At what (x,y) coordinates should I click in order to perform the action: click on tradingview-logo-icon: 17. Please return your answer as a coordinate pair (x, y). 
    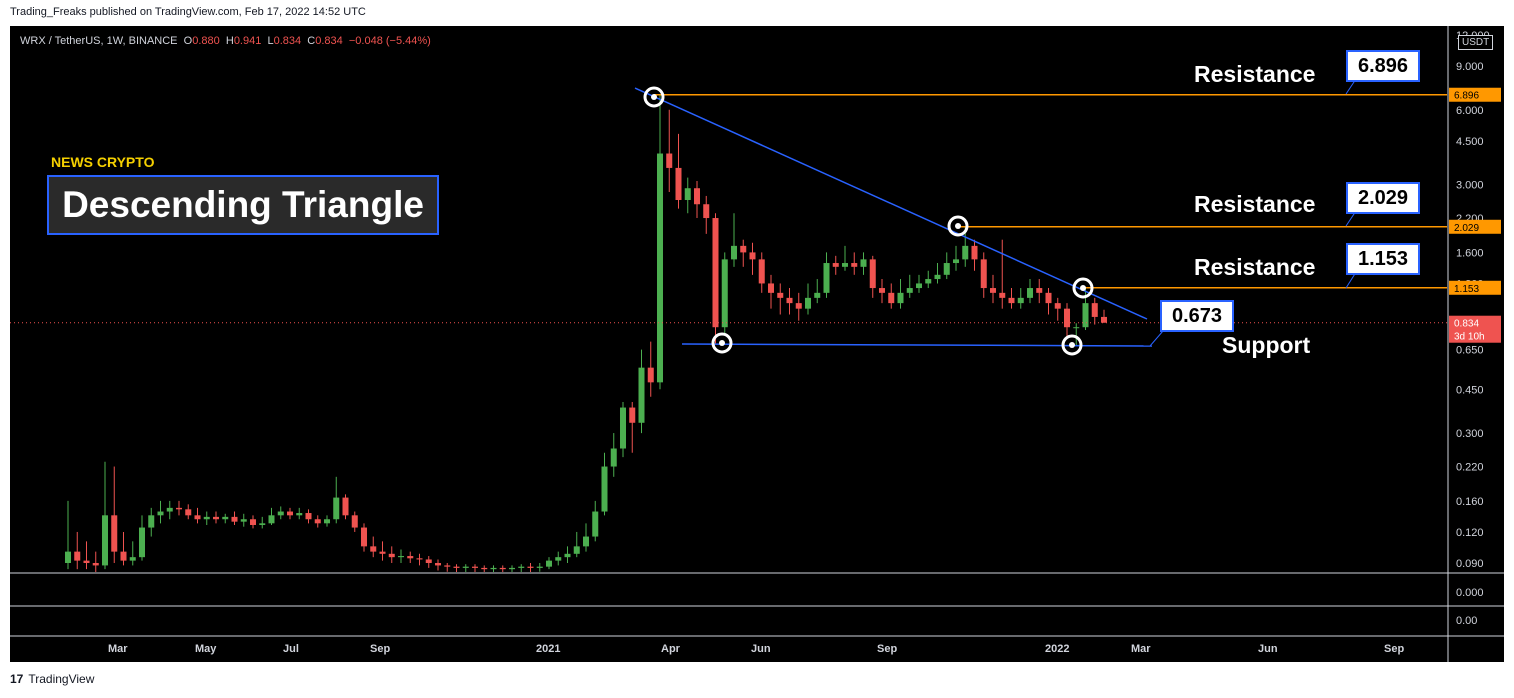
    Looking at the image, I should click on (17, 679).